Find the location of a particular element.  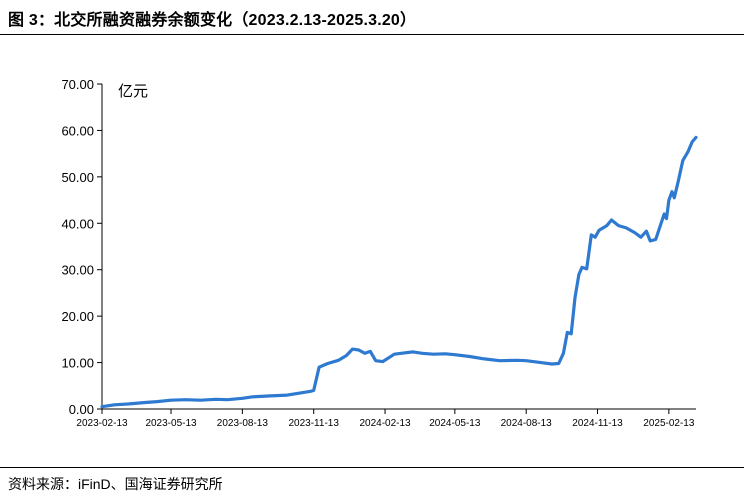

y-tick-label: 40.00 is located at coordinates (77, 223).